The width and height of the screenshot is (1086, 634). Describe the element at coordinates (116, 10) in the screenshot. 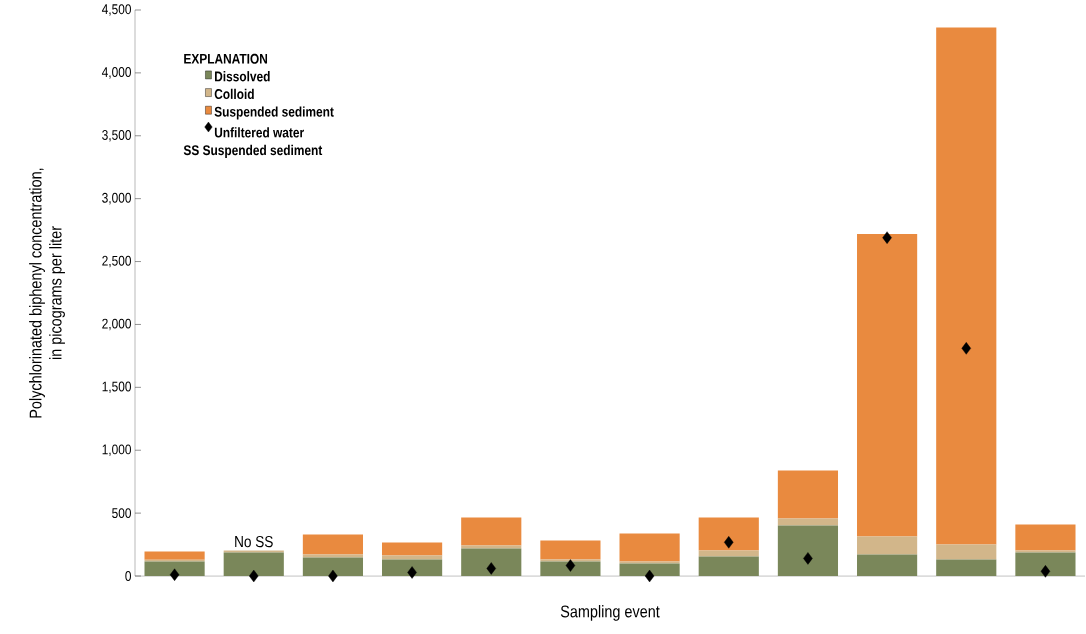

I see `y-tick-label: 4,500` at that location.